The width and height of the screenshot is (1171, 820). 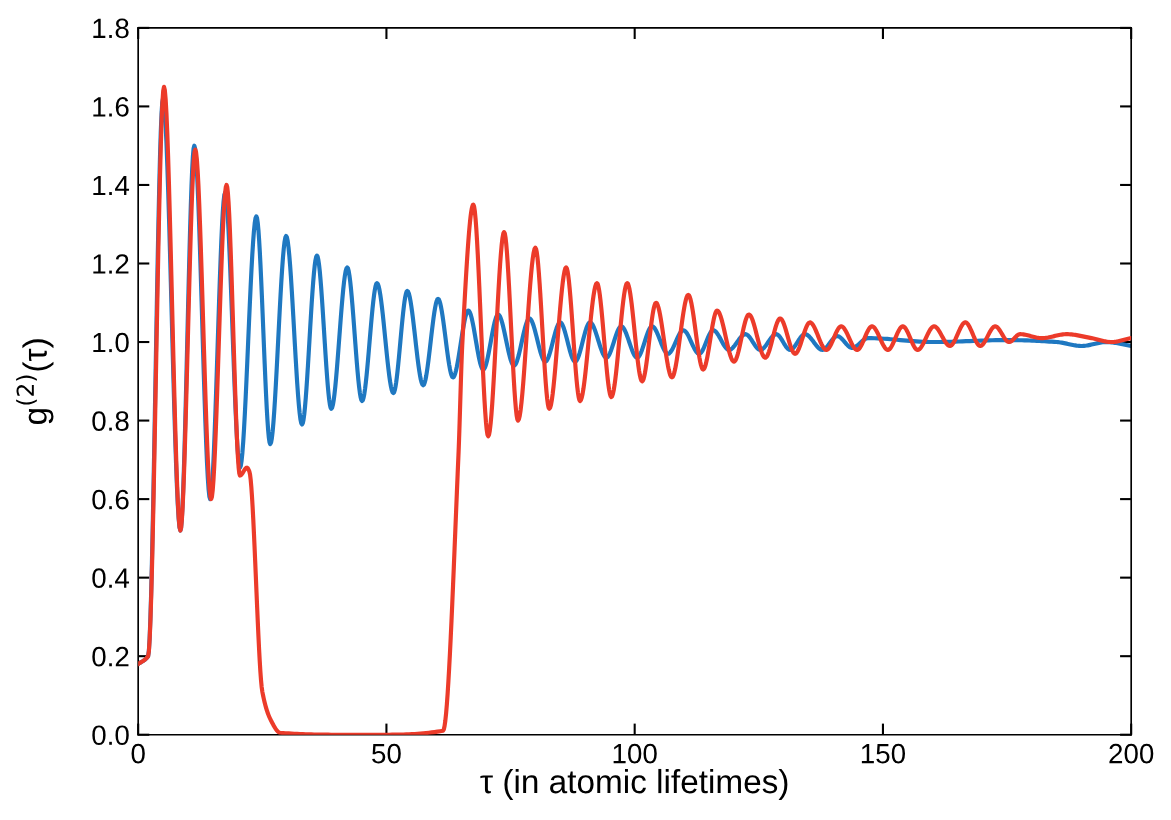 What do you see at coordinates (35, 382) in the screenshot?
I see `y-axis-title: g$^{(2)}$(τ)` at bounding box center [35, 382].